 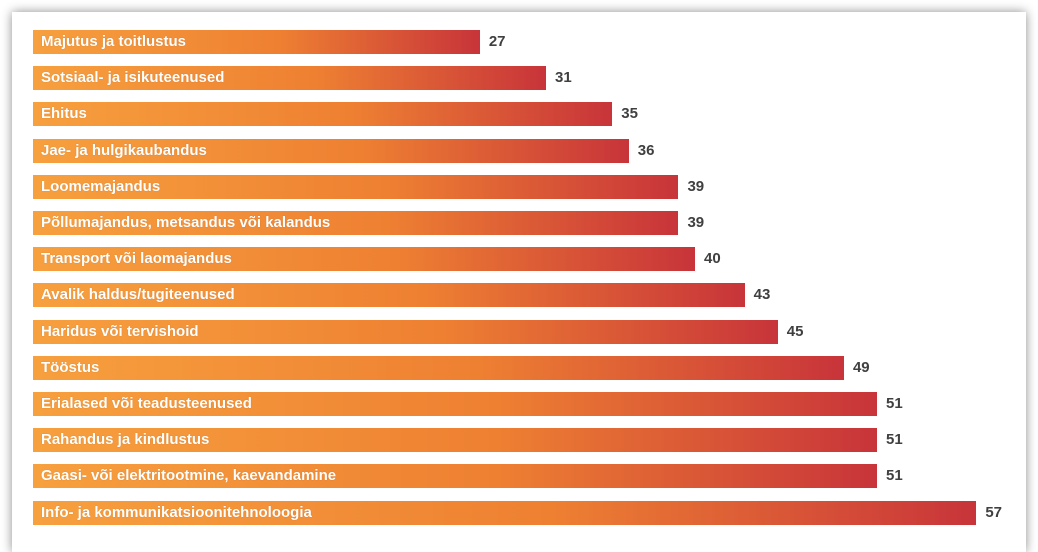 I want to click on data-label: 49, so click(x=861, y=367).